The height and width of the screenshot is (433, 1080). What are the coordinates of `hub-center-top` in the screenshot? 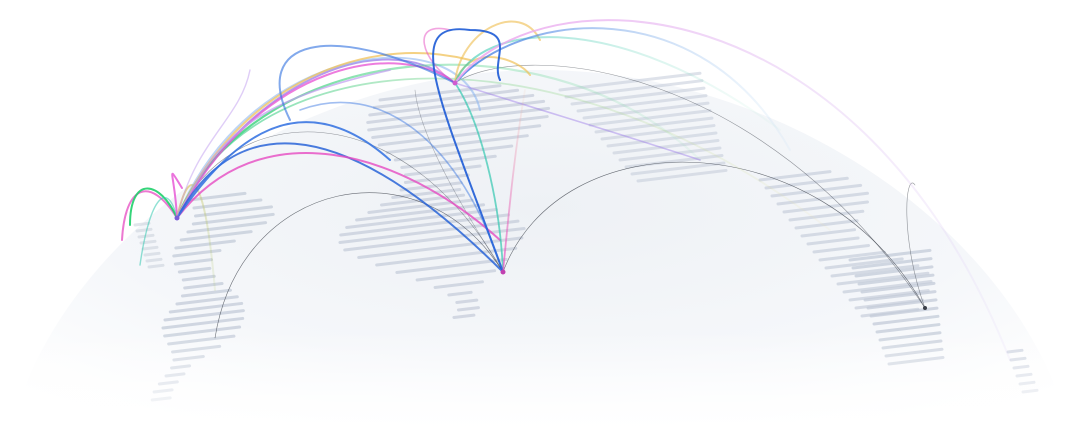 It's located at (455, 83).